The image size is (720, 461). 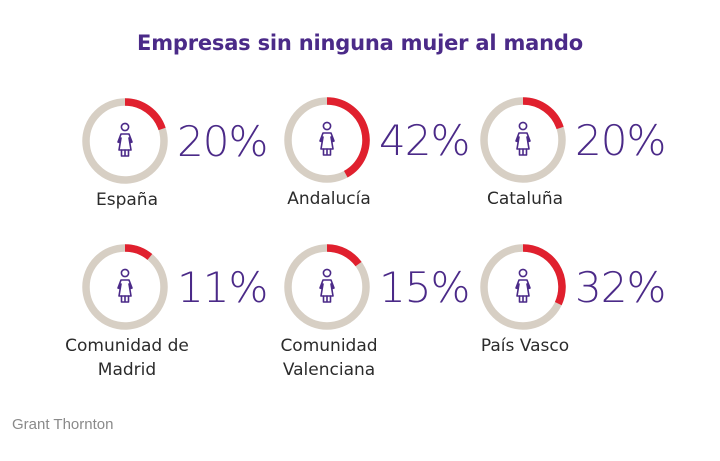 What do you see at coordinates (377, 153) in the screenshot?
I see `donut-item-andalucia: 42% Andalucía` at bounding box center [377, 153].